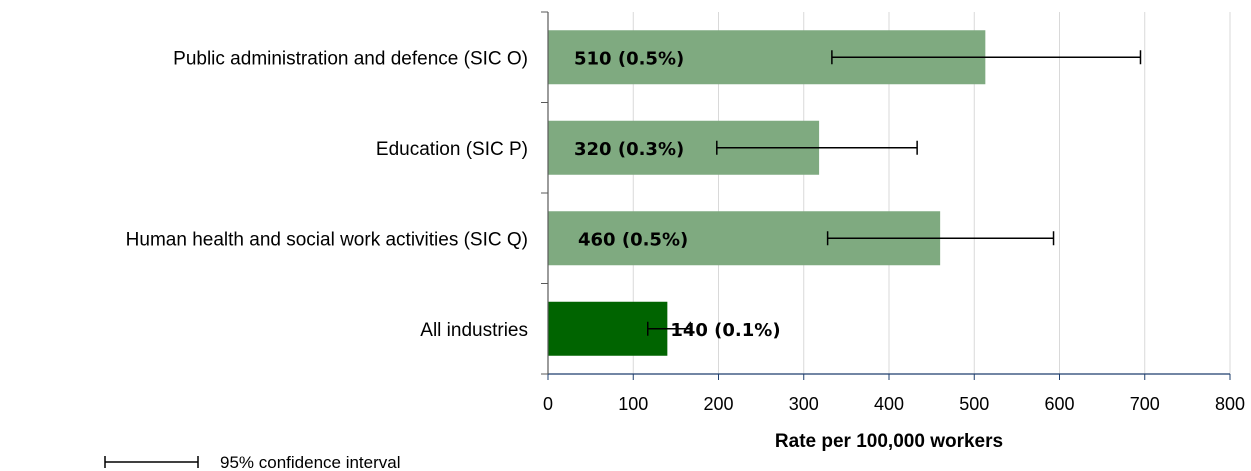 This screenshot has height=471, width=1251. What do you see at coordinates (548, 404) in the screenshot?
I see `x-tick-label: 0` at bounding box center [548, 404].